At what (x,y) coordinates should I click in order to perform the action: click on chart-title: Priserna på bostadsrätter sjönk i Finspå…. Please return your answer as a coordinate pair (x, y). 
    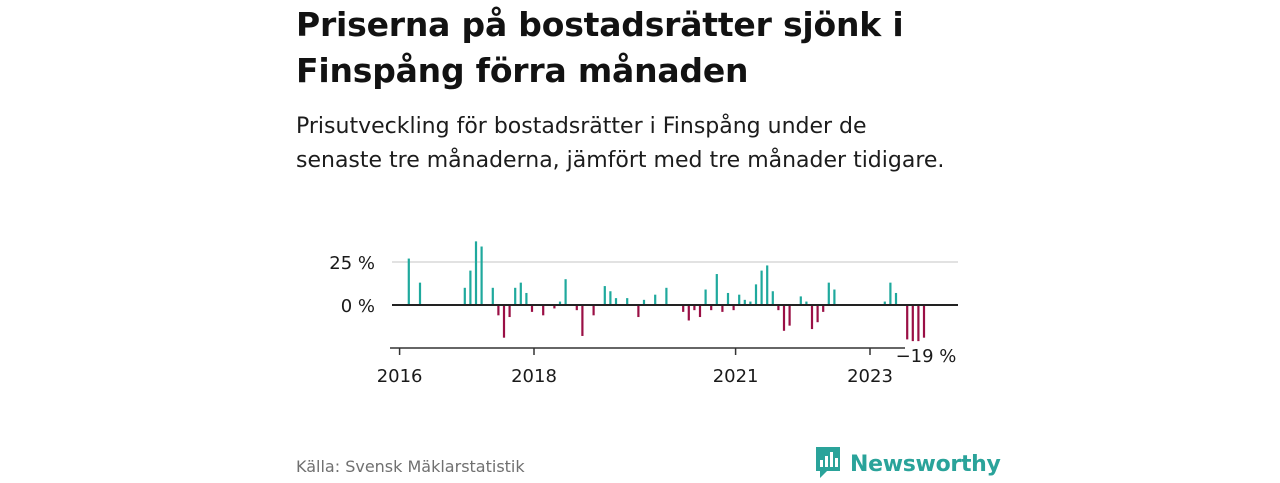
    Looking at the image, I should click on (600, 47).